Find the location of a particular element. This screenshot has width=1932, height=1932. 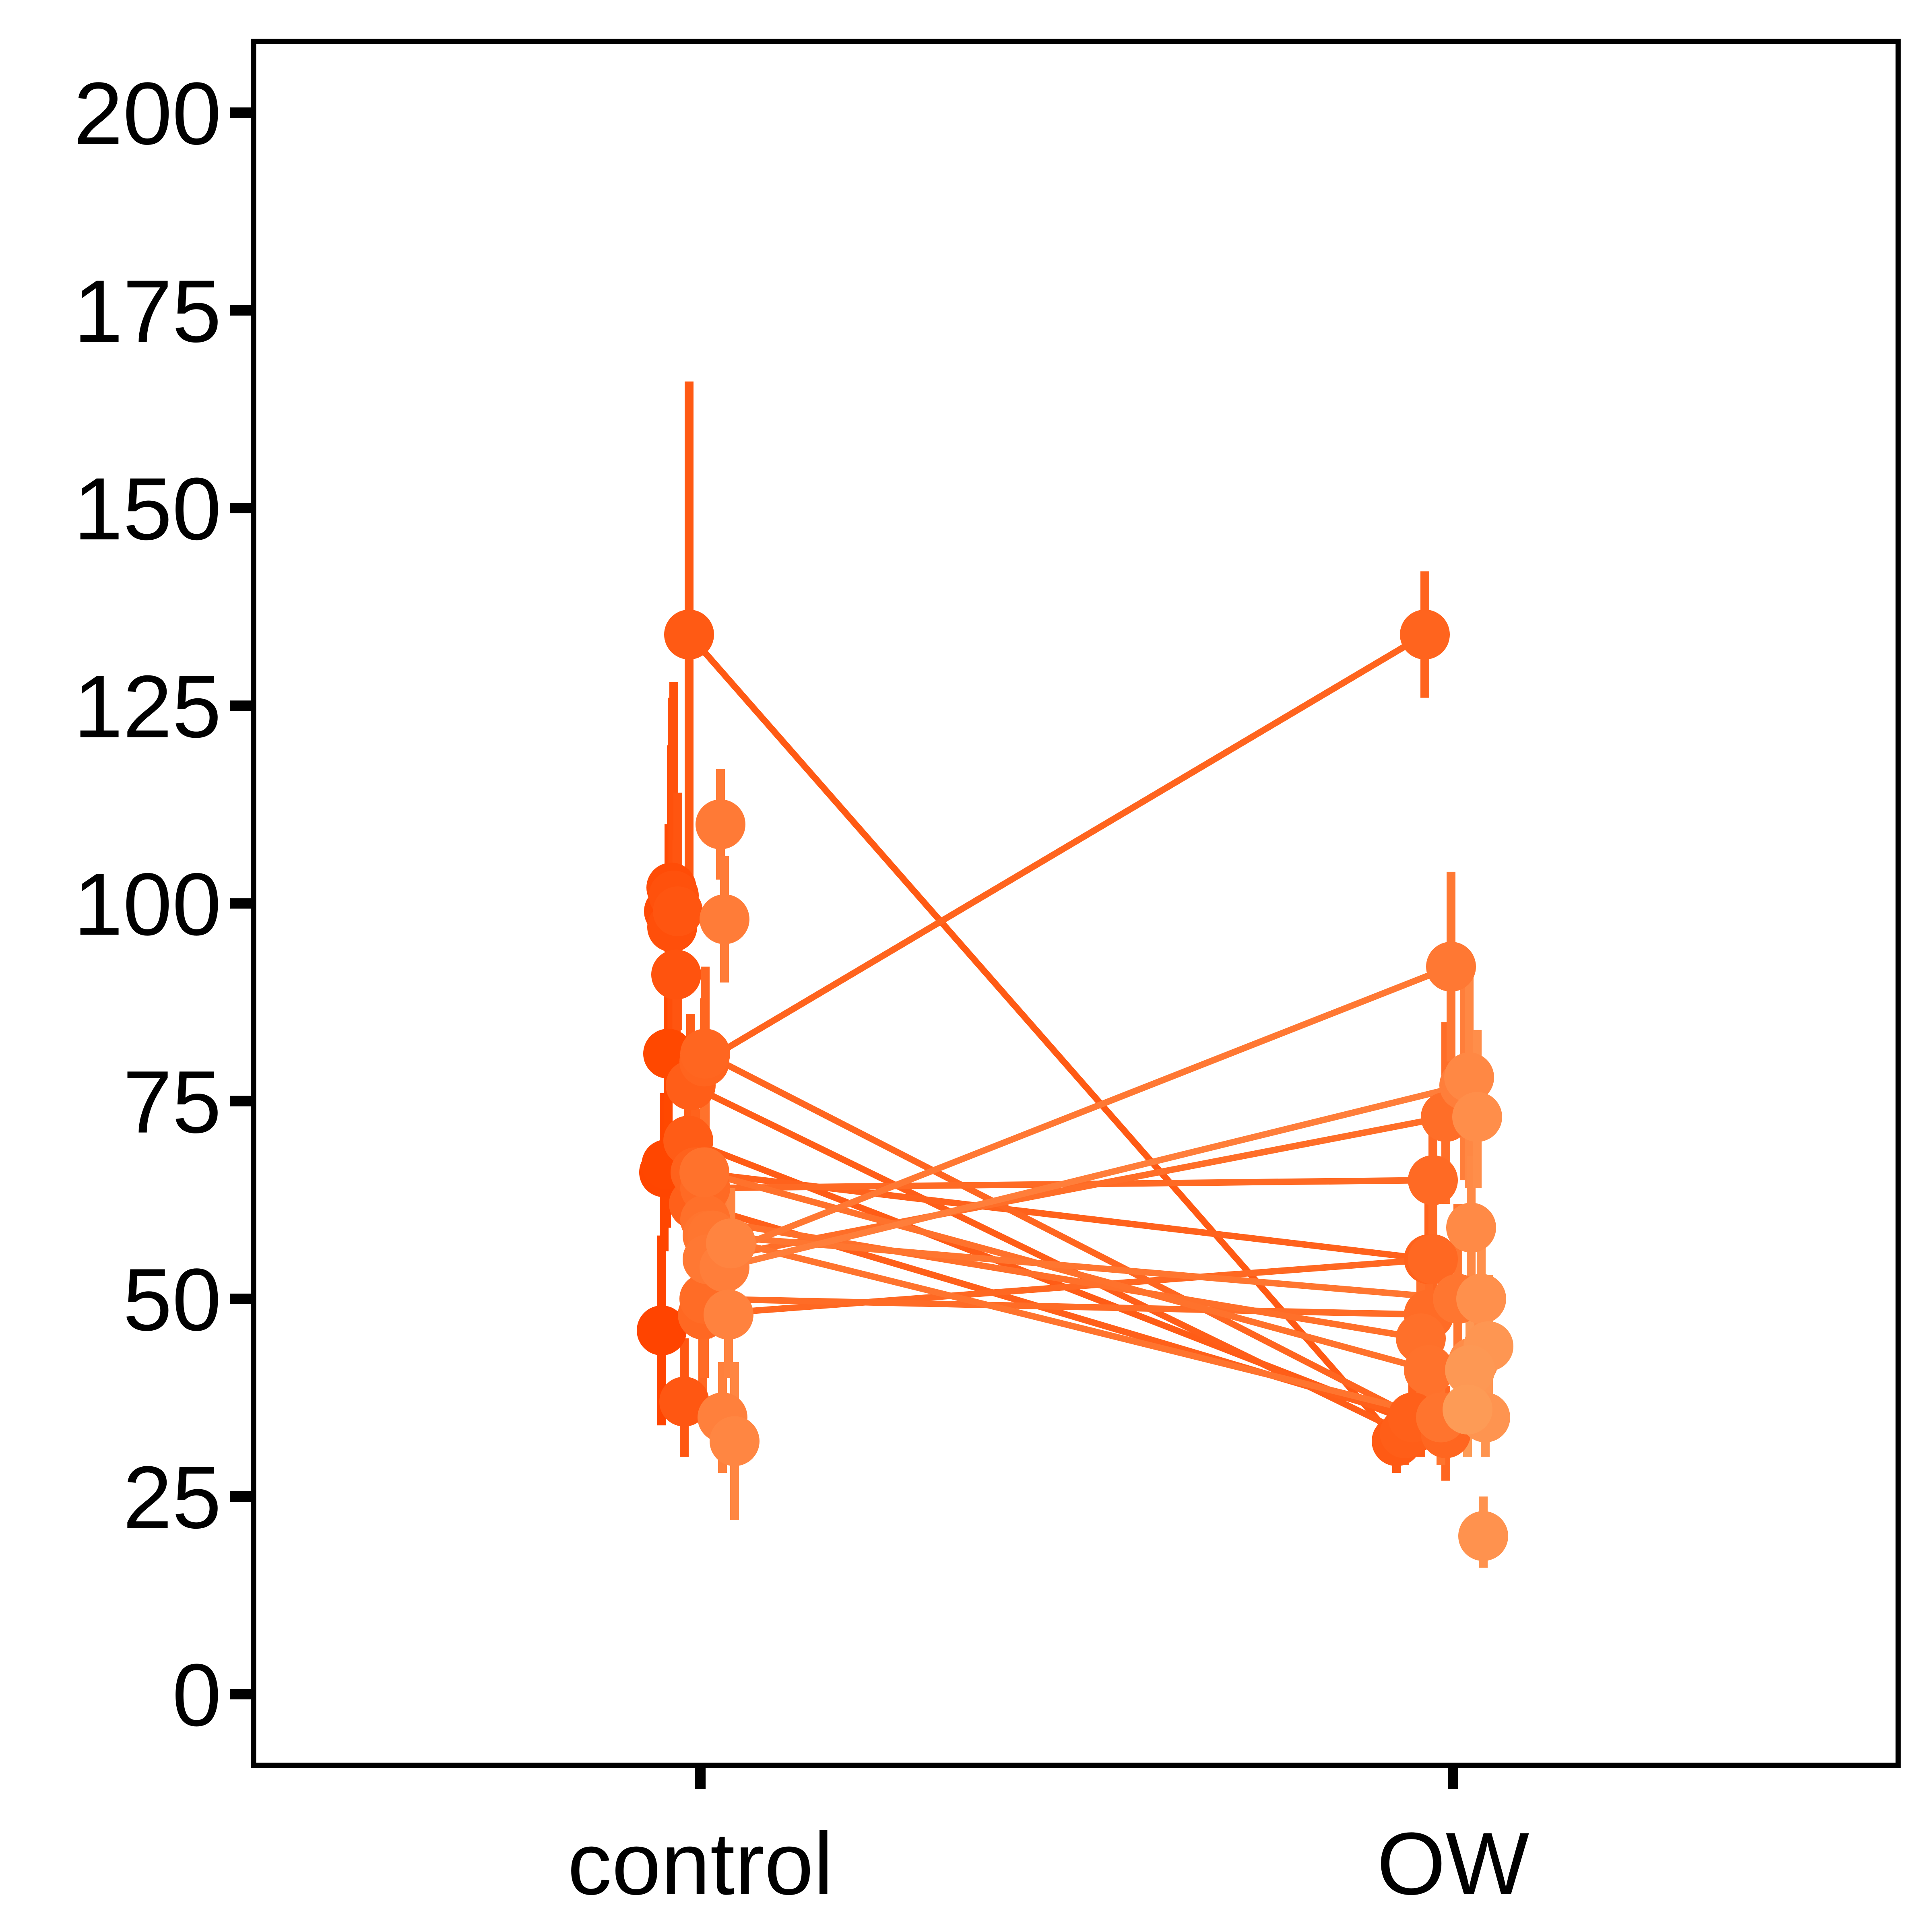

y-tick-label-150: 150 is located at coordinates (147, 508).